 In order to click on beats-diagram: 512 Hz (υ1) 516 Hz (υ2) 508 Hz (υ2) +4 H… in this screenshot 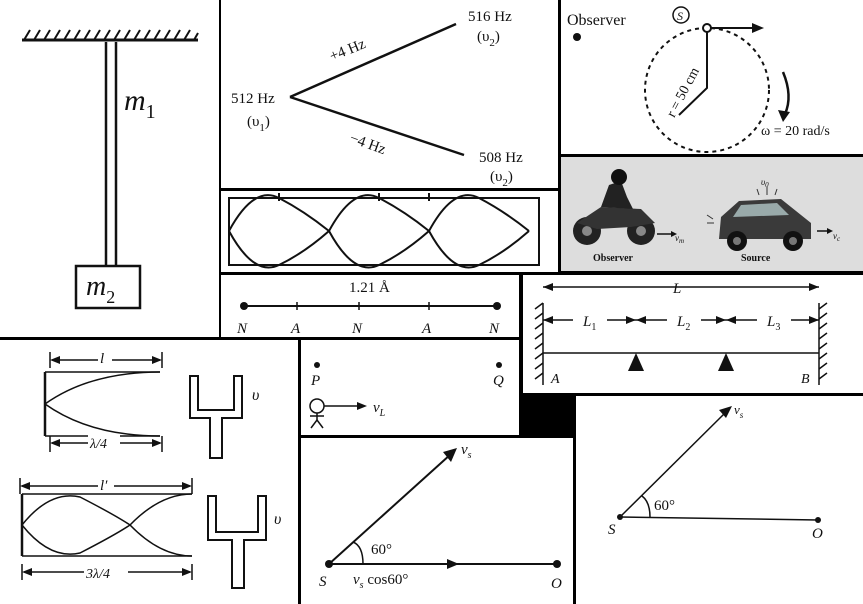, I will do `click(377, 98)`.